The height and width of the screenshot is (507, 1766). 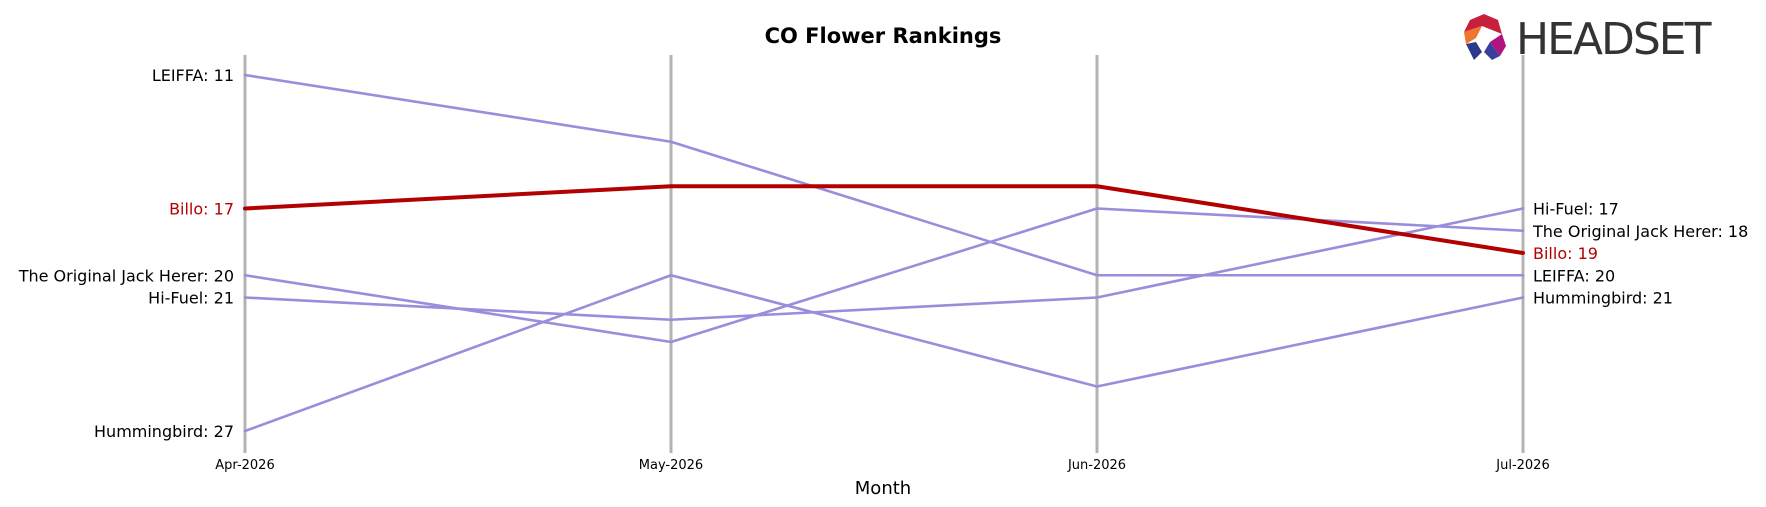 I want to click on headset-logo-mark, so click(x=1485, y=37).